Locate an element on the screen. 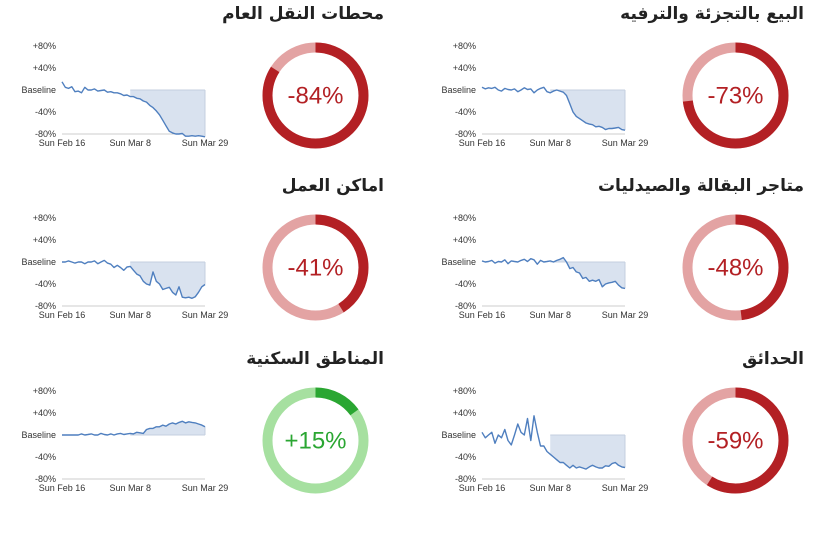 This screenshot has height=540, width=820. change-donut: +15% is located at coordinates (315, 440).